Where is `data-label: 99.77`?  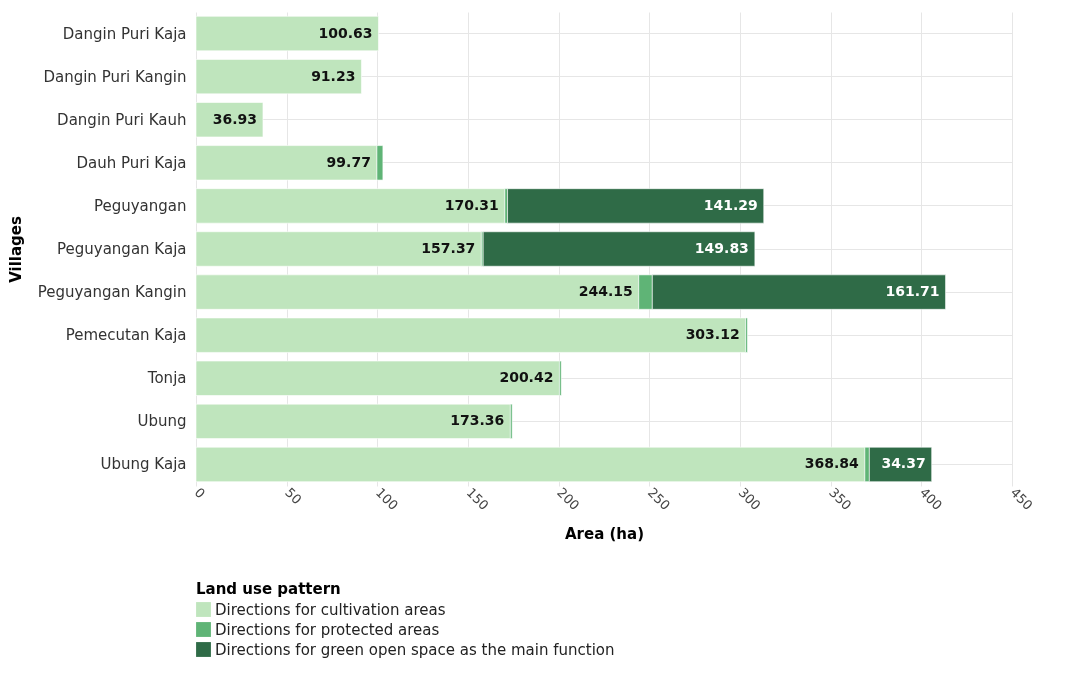
data-label: 99.77 is located at coordinates (348, 161).